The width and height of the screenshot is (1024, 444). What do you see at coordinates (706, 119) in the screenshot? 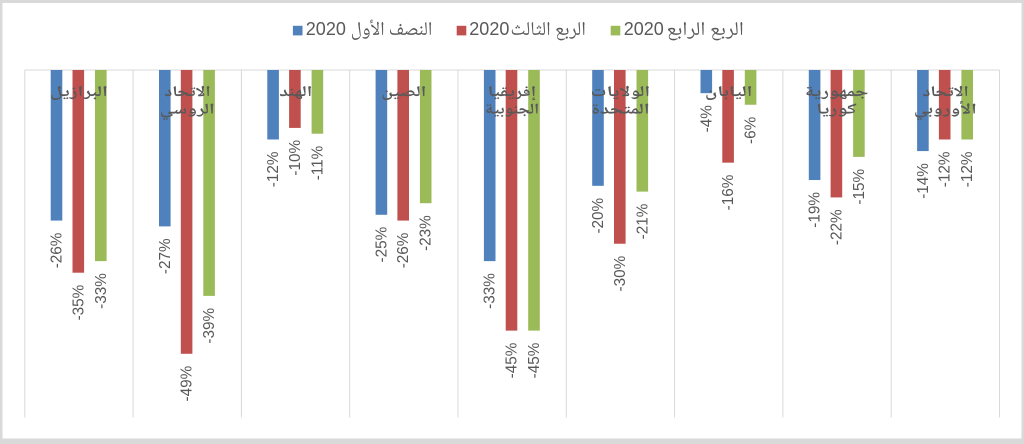
I see `svg-text: -4%` at bounding box center [706, 119].